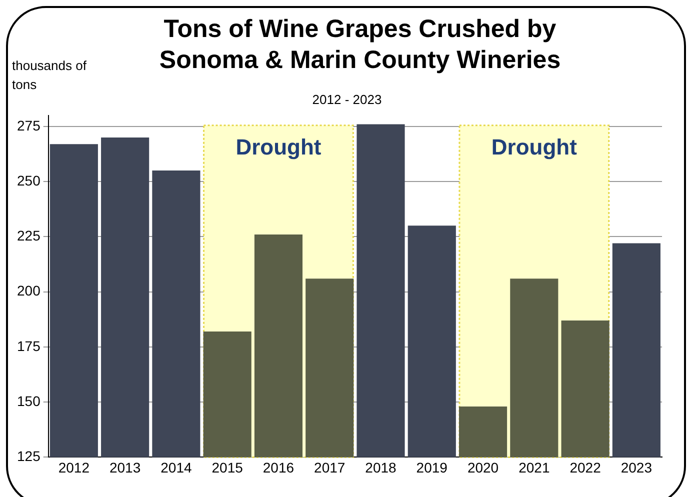  What do you see at coordinates (360, 45) in the screenshot?
I see `chart-title: Tons of Wine Grapes Crushed by Sonoma & Marin County Wineries` at bounding box center [360, 45].